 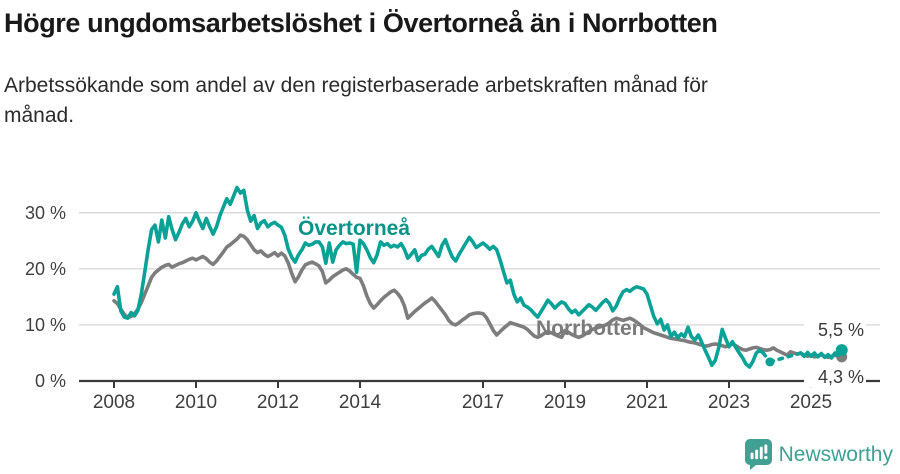 I want to click on newsworthy-logo-icon, so click(x=758, y=454).